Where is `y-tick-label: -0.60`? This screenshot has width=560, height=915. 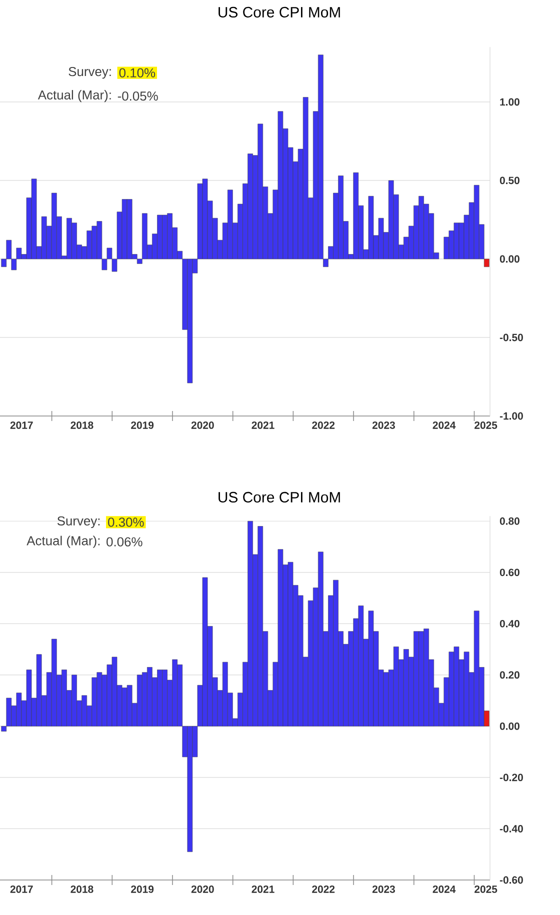
y-tick-label: -0.60 is located at coordinates (511, 880).